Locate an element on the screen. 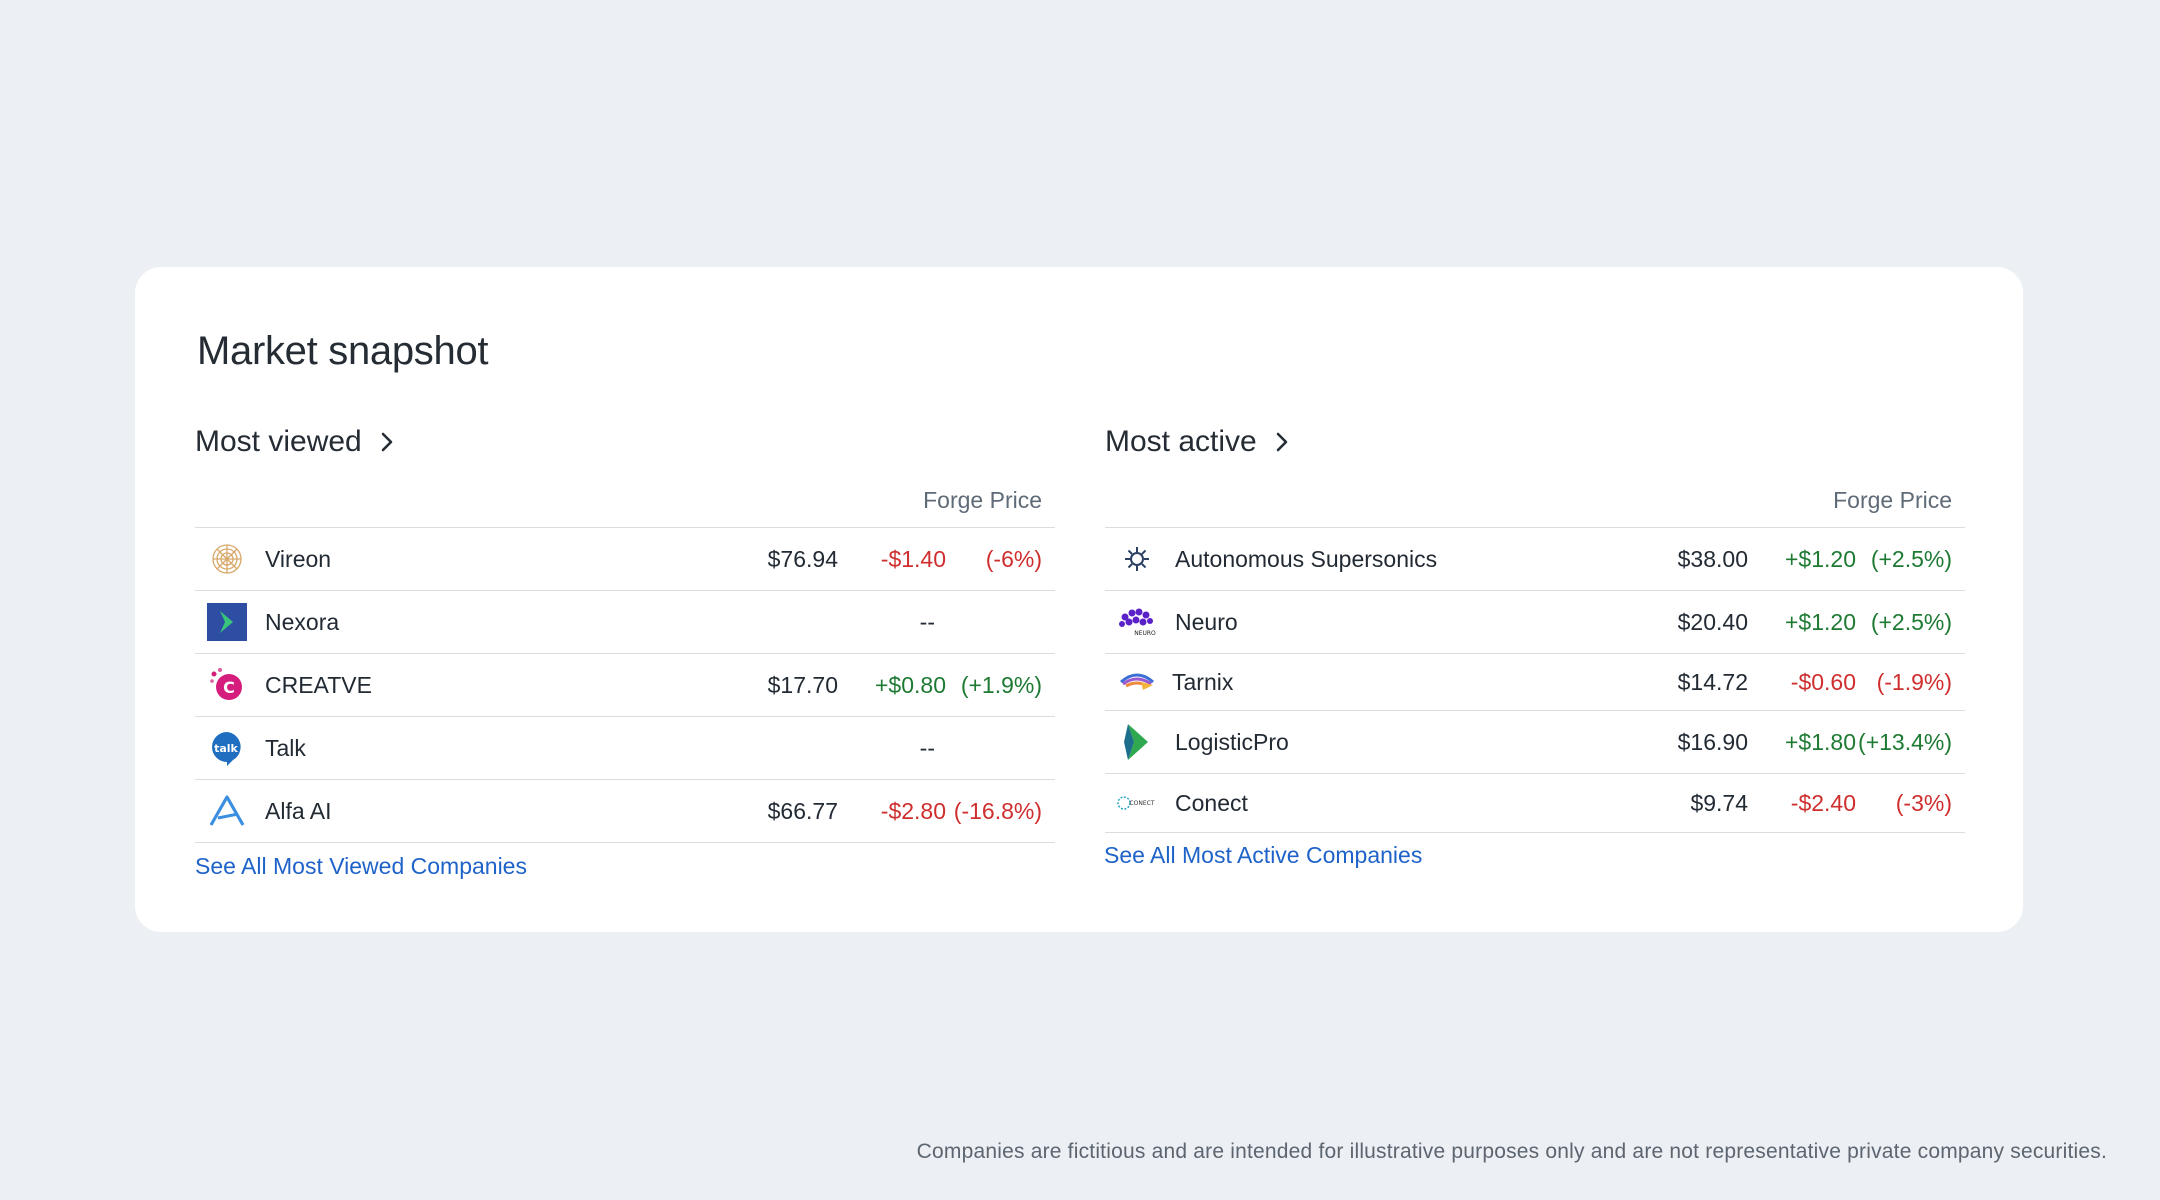  price: $14.72 is located at coordinates (1712, 681).